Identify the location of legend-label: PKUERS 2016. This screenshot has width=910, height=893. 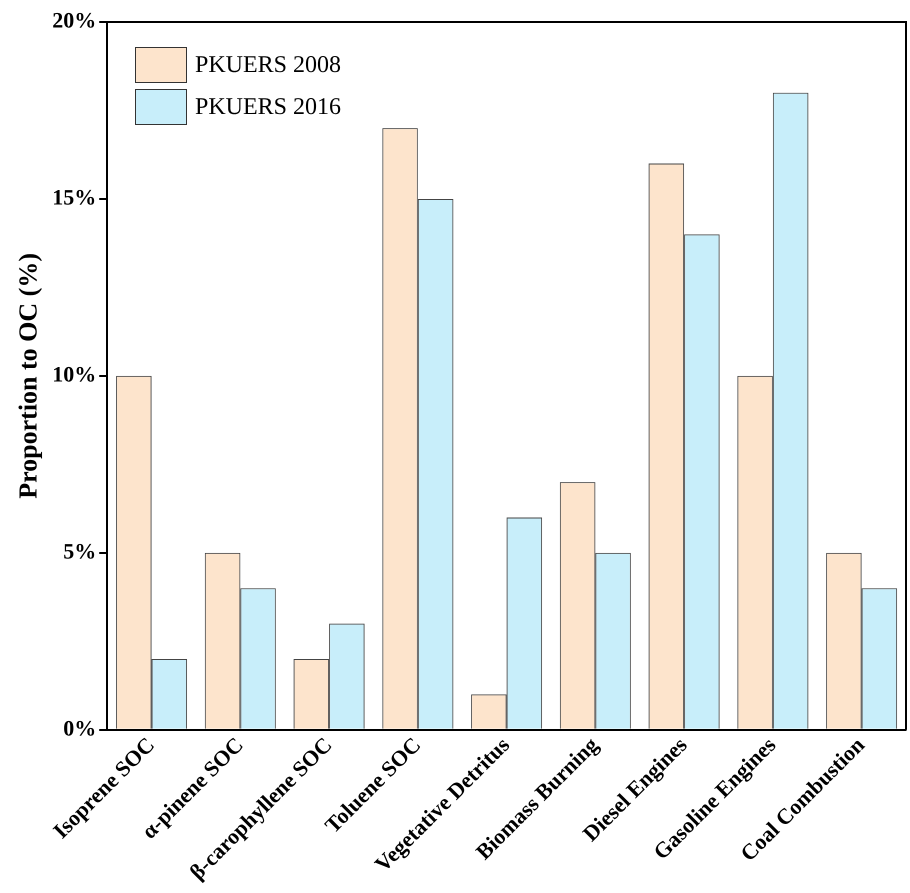
(268, 107).